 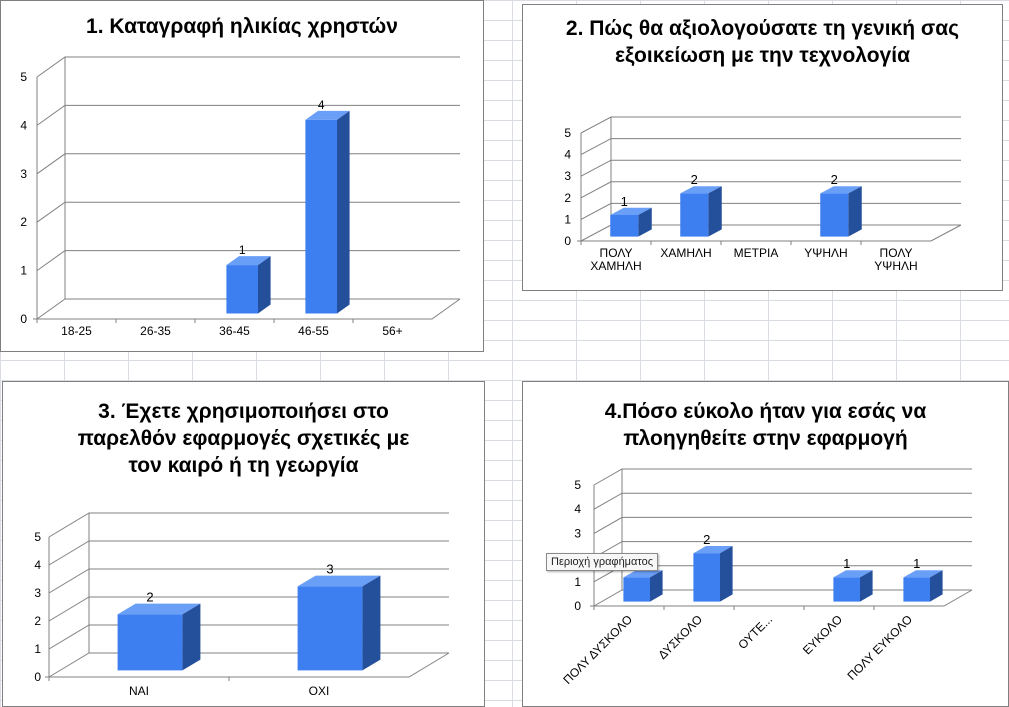 I want to click on x-category-label: ΠΟΛΥ ΕΥΚΟΛΟ, so click(x=879, y=647).